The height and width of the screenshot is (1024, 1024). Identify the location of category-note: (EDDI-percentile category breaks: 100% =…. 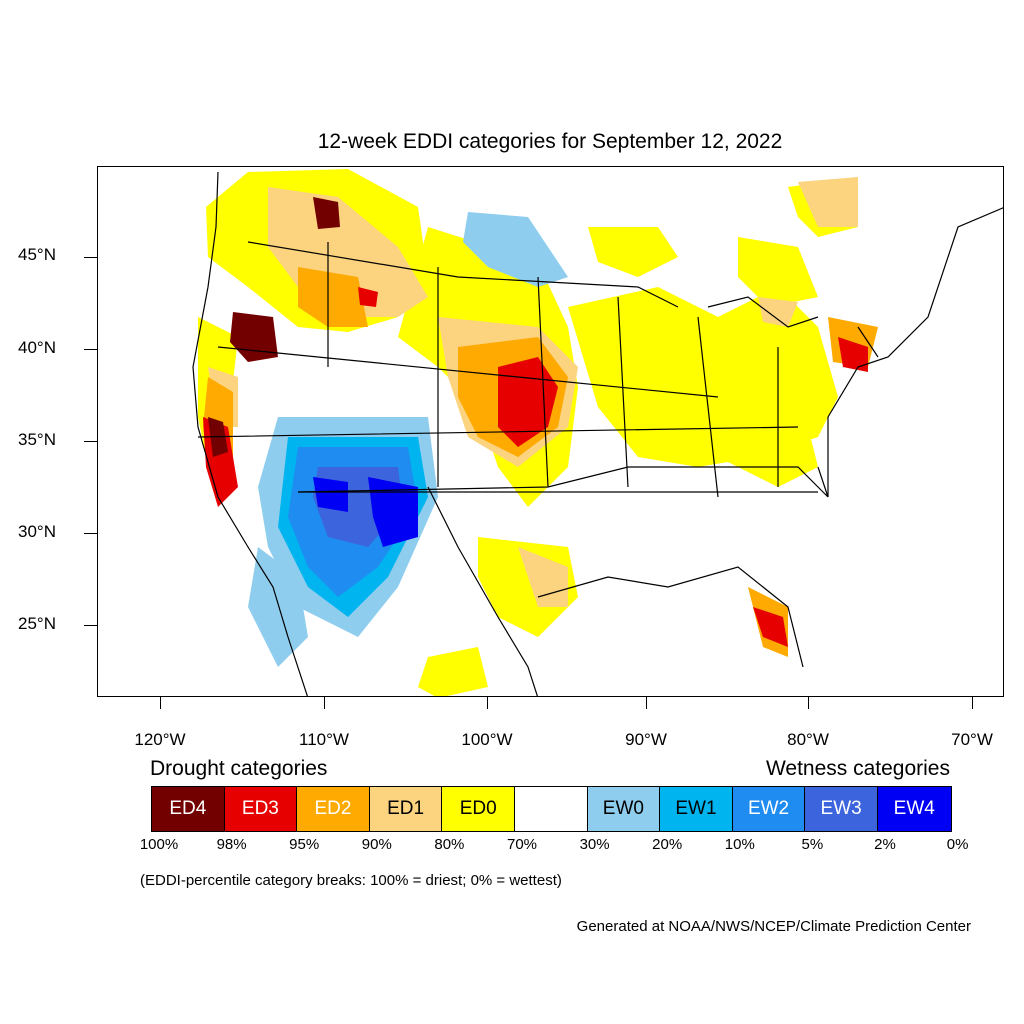
(351, 880).